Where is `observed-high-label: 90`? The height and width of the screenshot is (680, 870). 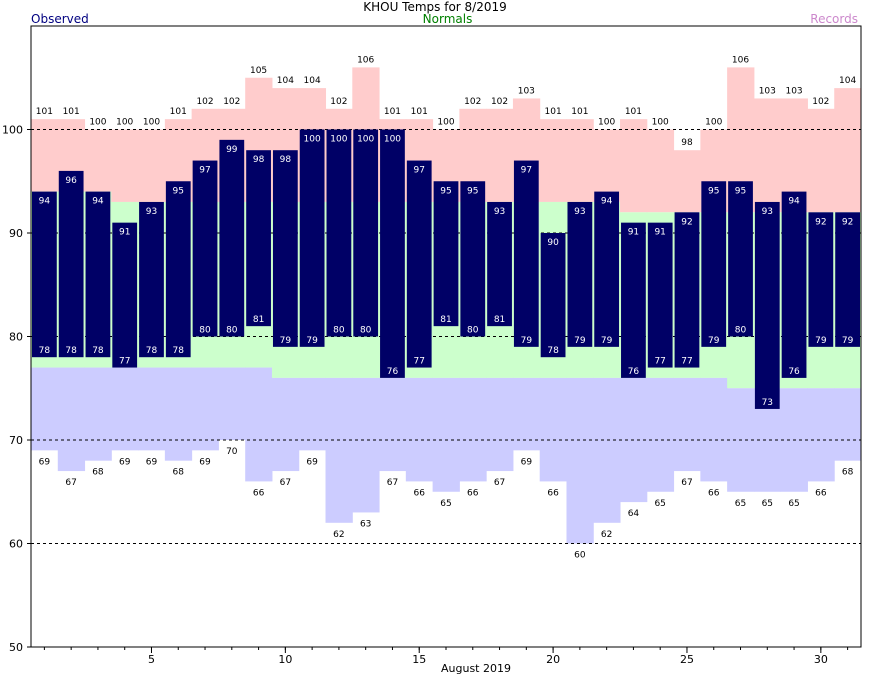
observed-high-label: 90 is located at coordinates (553, 243).